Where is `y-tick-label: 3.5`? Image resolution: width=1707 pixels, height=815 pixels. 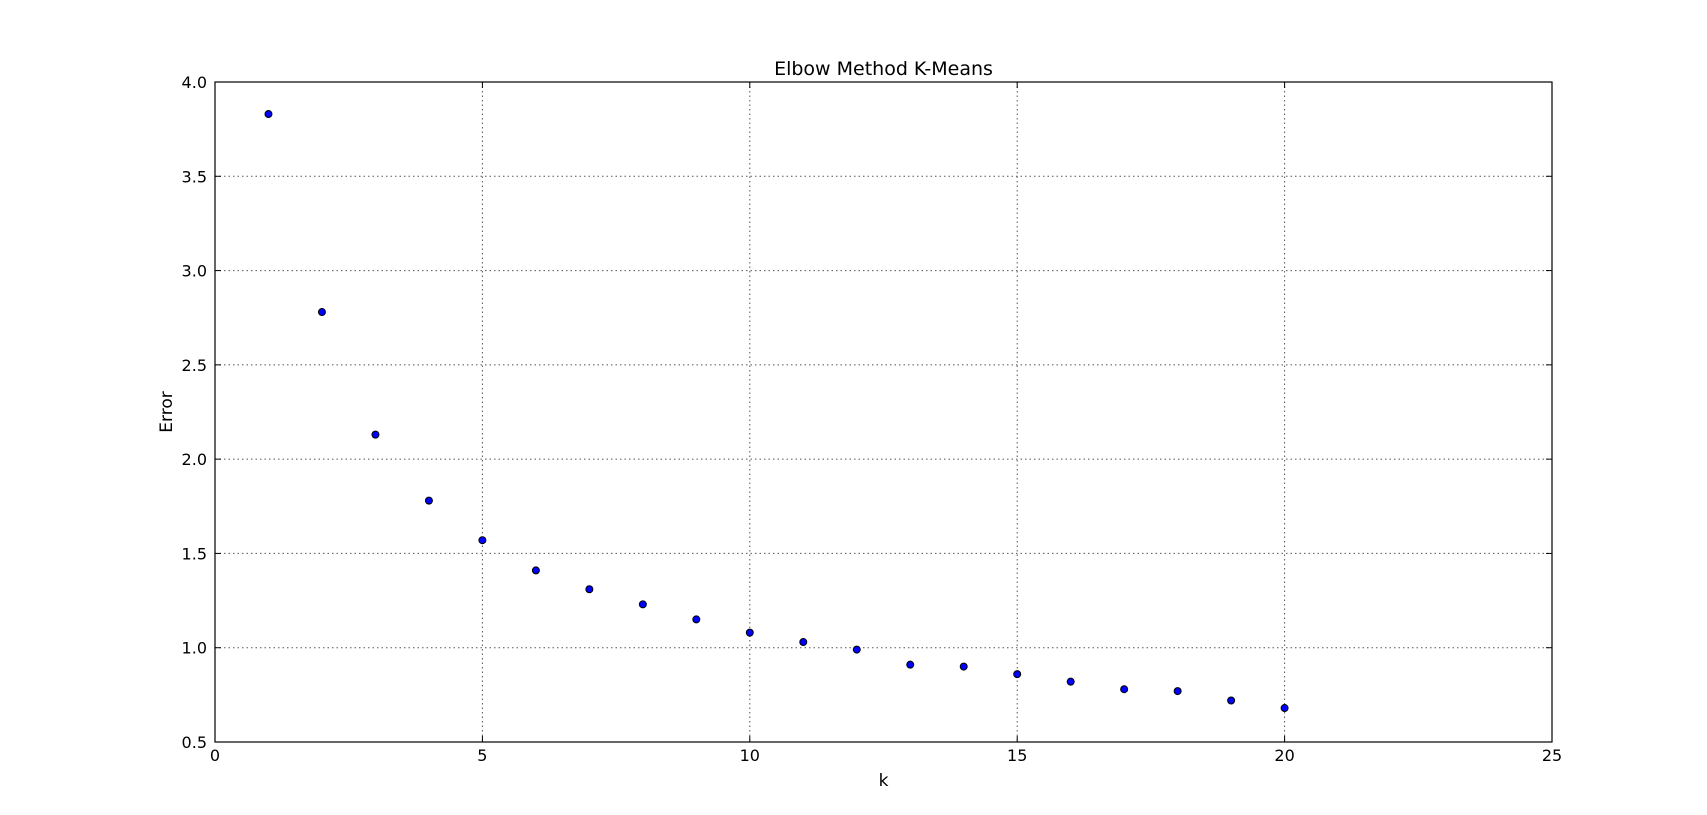
y-tick-label: 3.5 is located at coordinates (194, 176).